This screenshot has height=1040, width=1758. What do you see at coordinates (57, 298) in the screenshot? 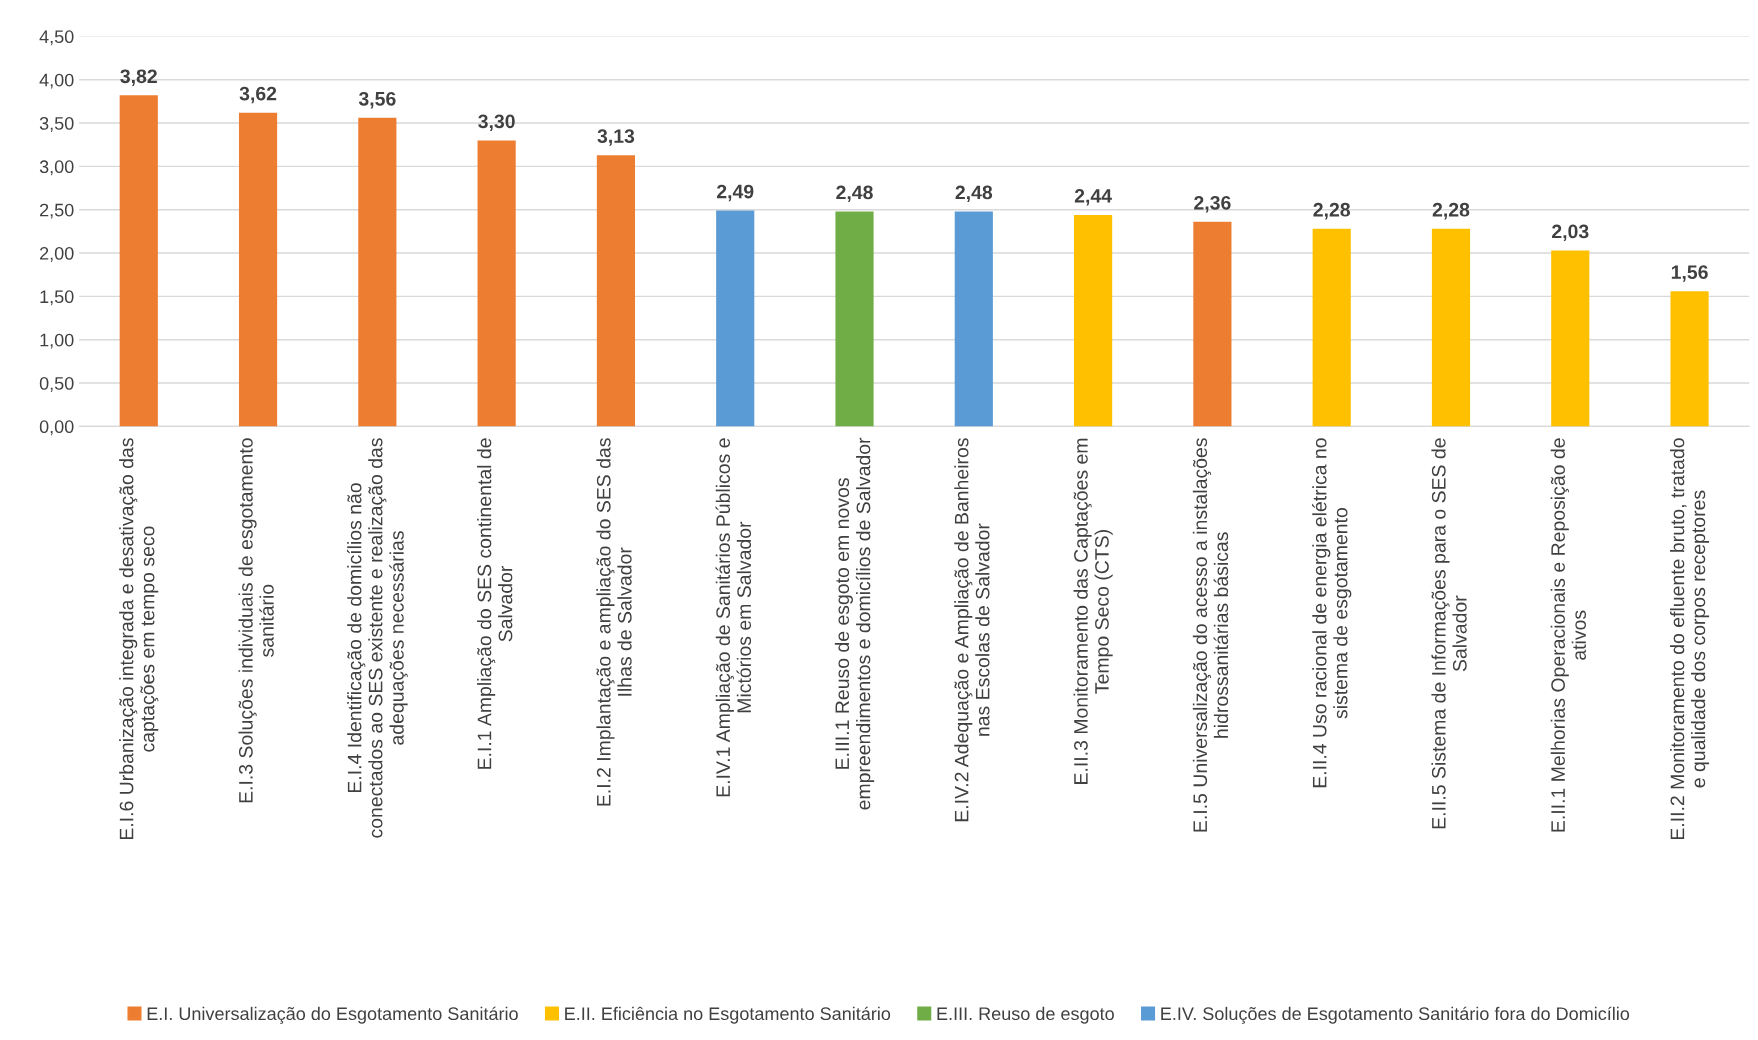
I see `y-tick-label: 1,50` at bounding box center [57, 298].